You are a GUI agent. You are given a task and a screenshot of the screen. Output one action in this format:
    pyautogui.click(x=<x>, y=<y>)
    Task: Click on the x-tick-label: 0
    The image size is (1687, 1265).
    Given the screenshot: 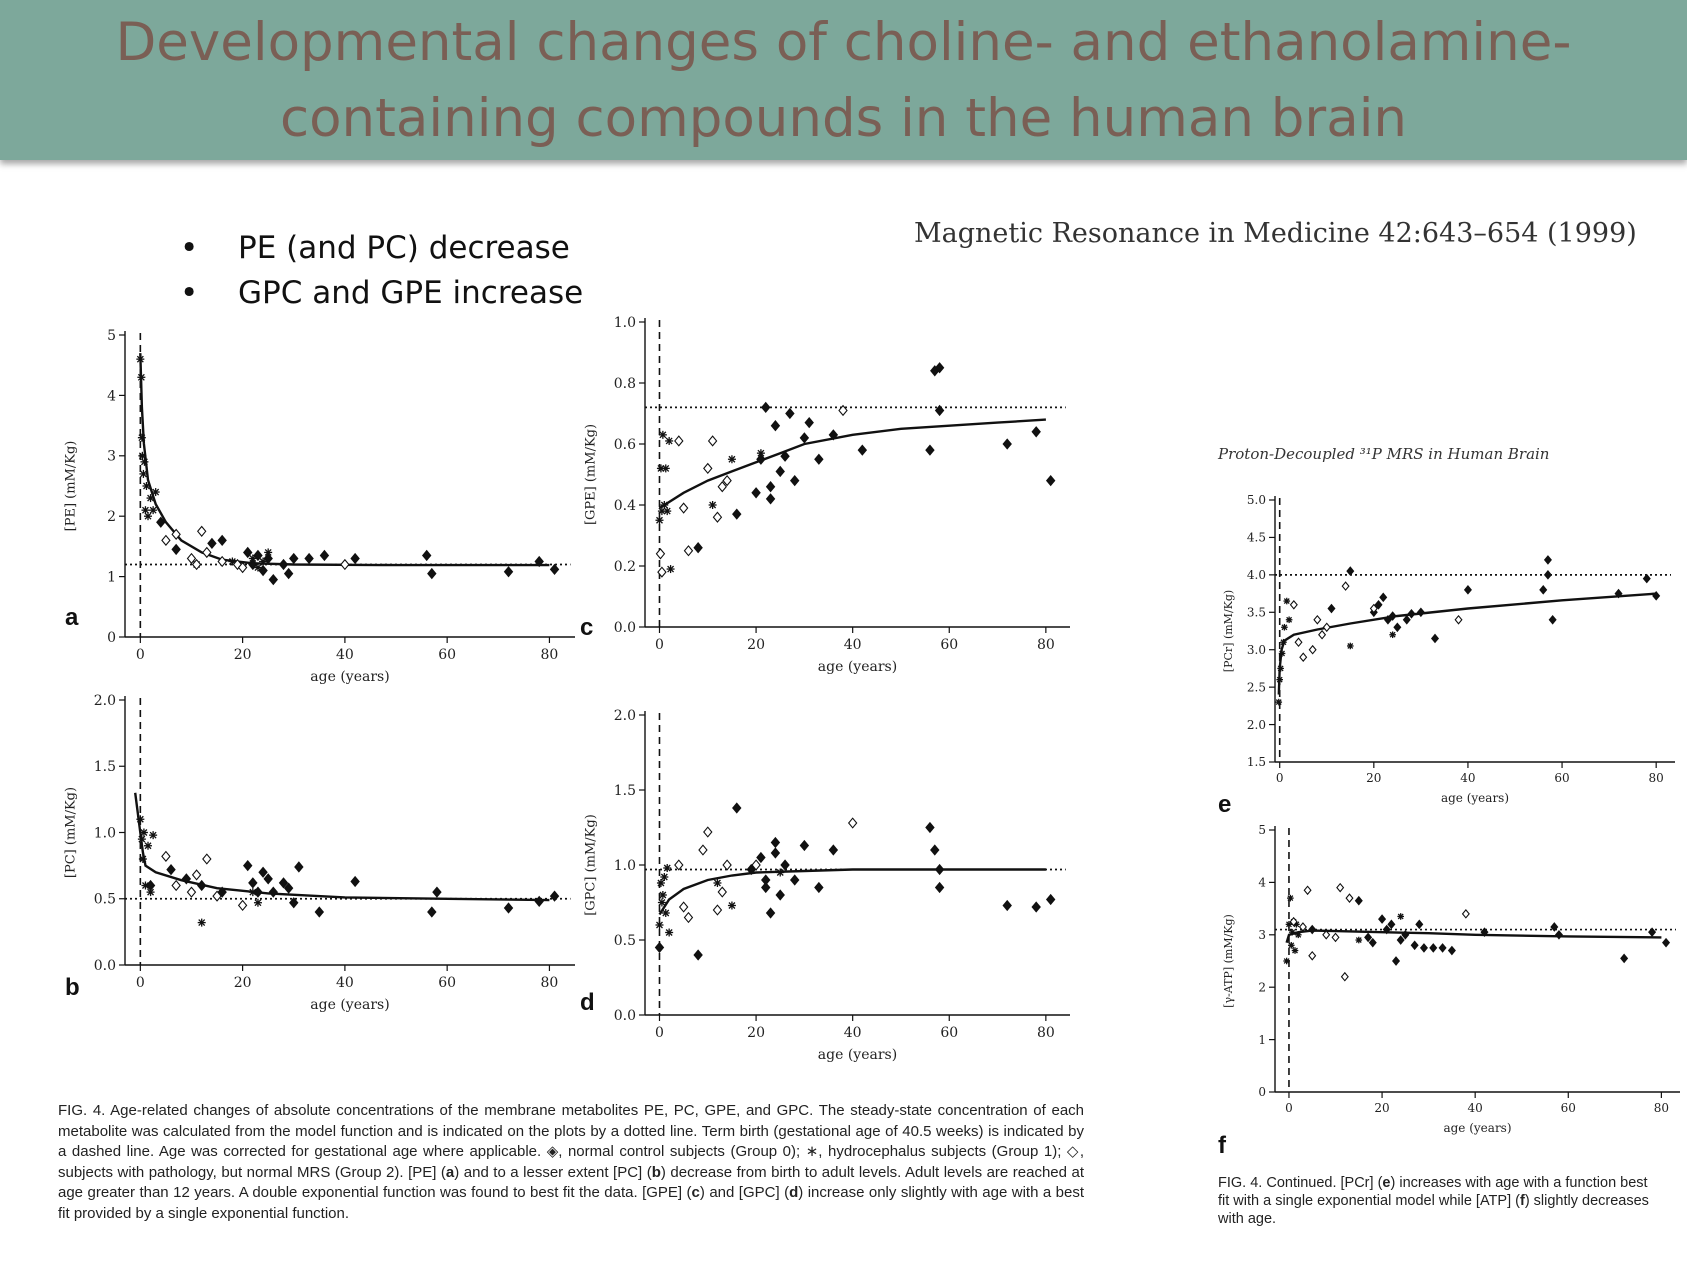 What is the action you would take?
    pyautogui.click(x=140, y=983)
    